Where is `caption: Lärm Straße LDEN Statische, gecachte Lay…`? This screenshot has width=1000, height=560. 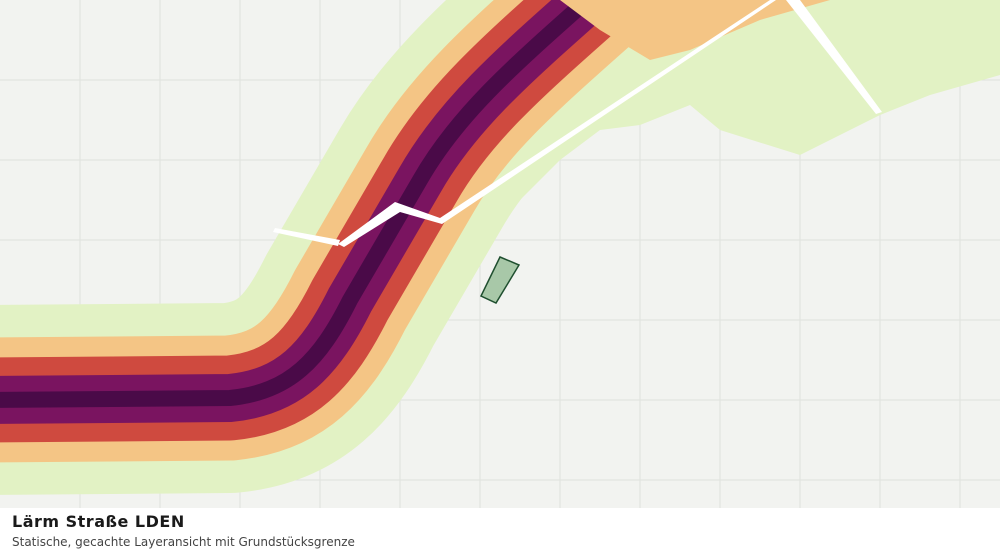 caption: Lärm Straße LDEN Statische, gecachte Lay… is located at coordinates (183, 530).